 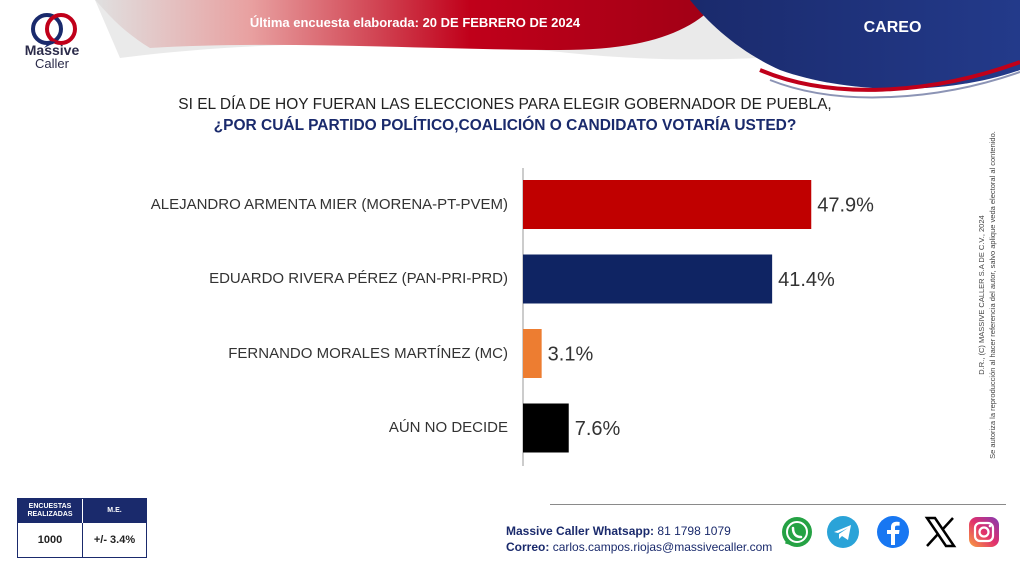 I want to click on email-address: carlos.campos.riojas@massivecaller.com, so click(x=662, y=547).